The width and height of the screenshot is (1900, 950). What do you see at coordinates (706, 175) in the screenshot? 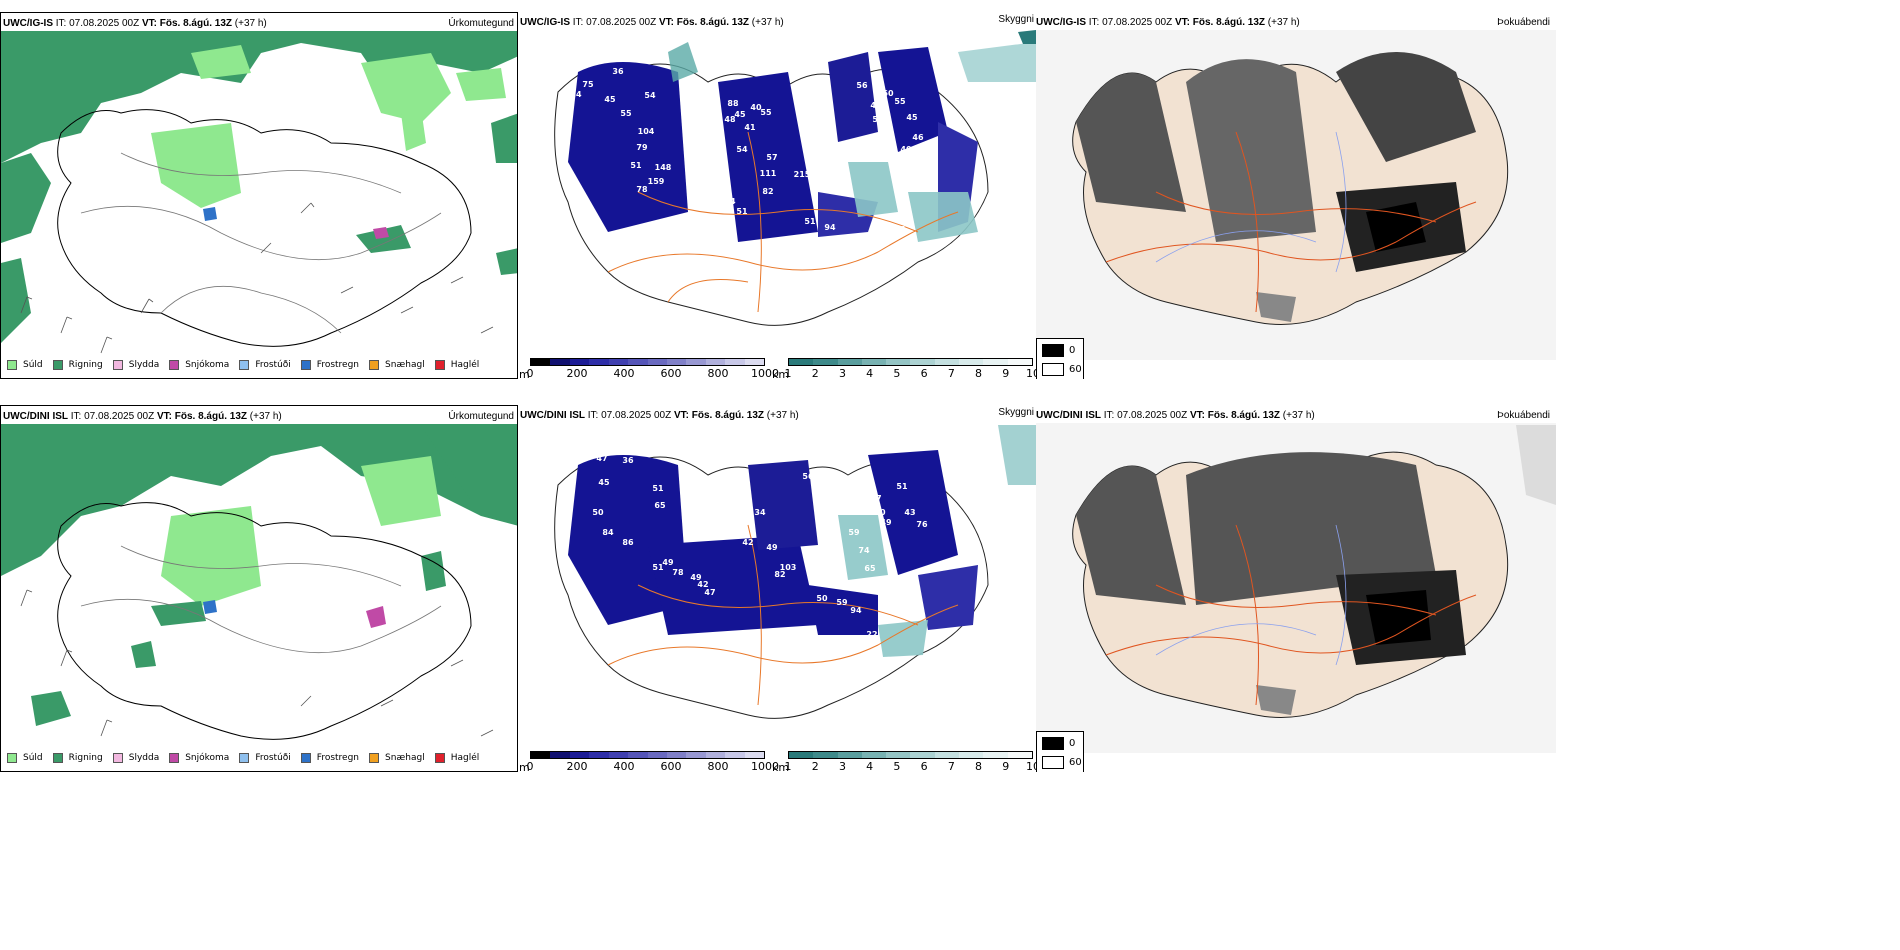
I see `cloud-base-value-label: 70` at bounding box center [706, 175].